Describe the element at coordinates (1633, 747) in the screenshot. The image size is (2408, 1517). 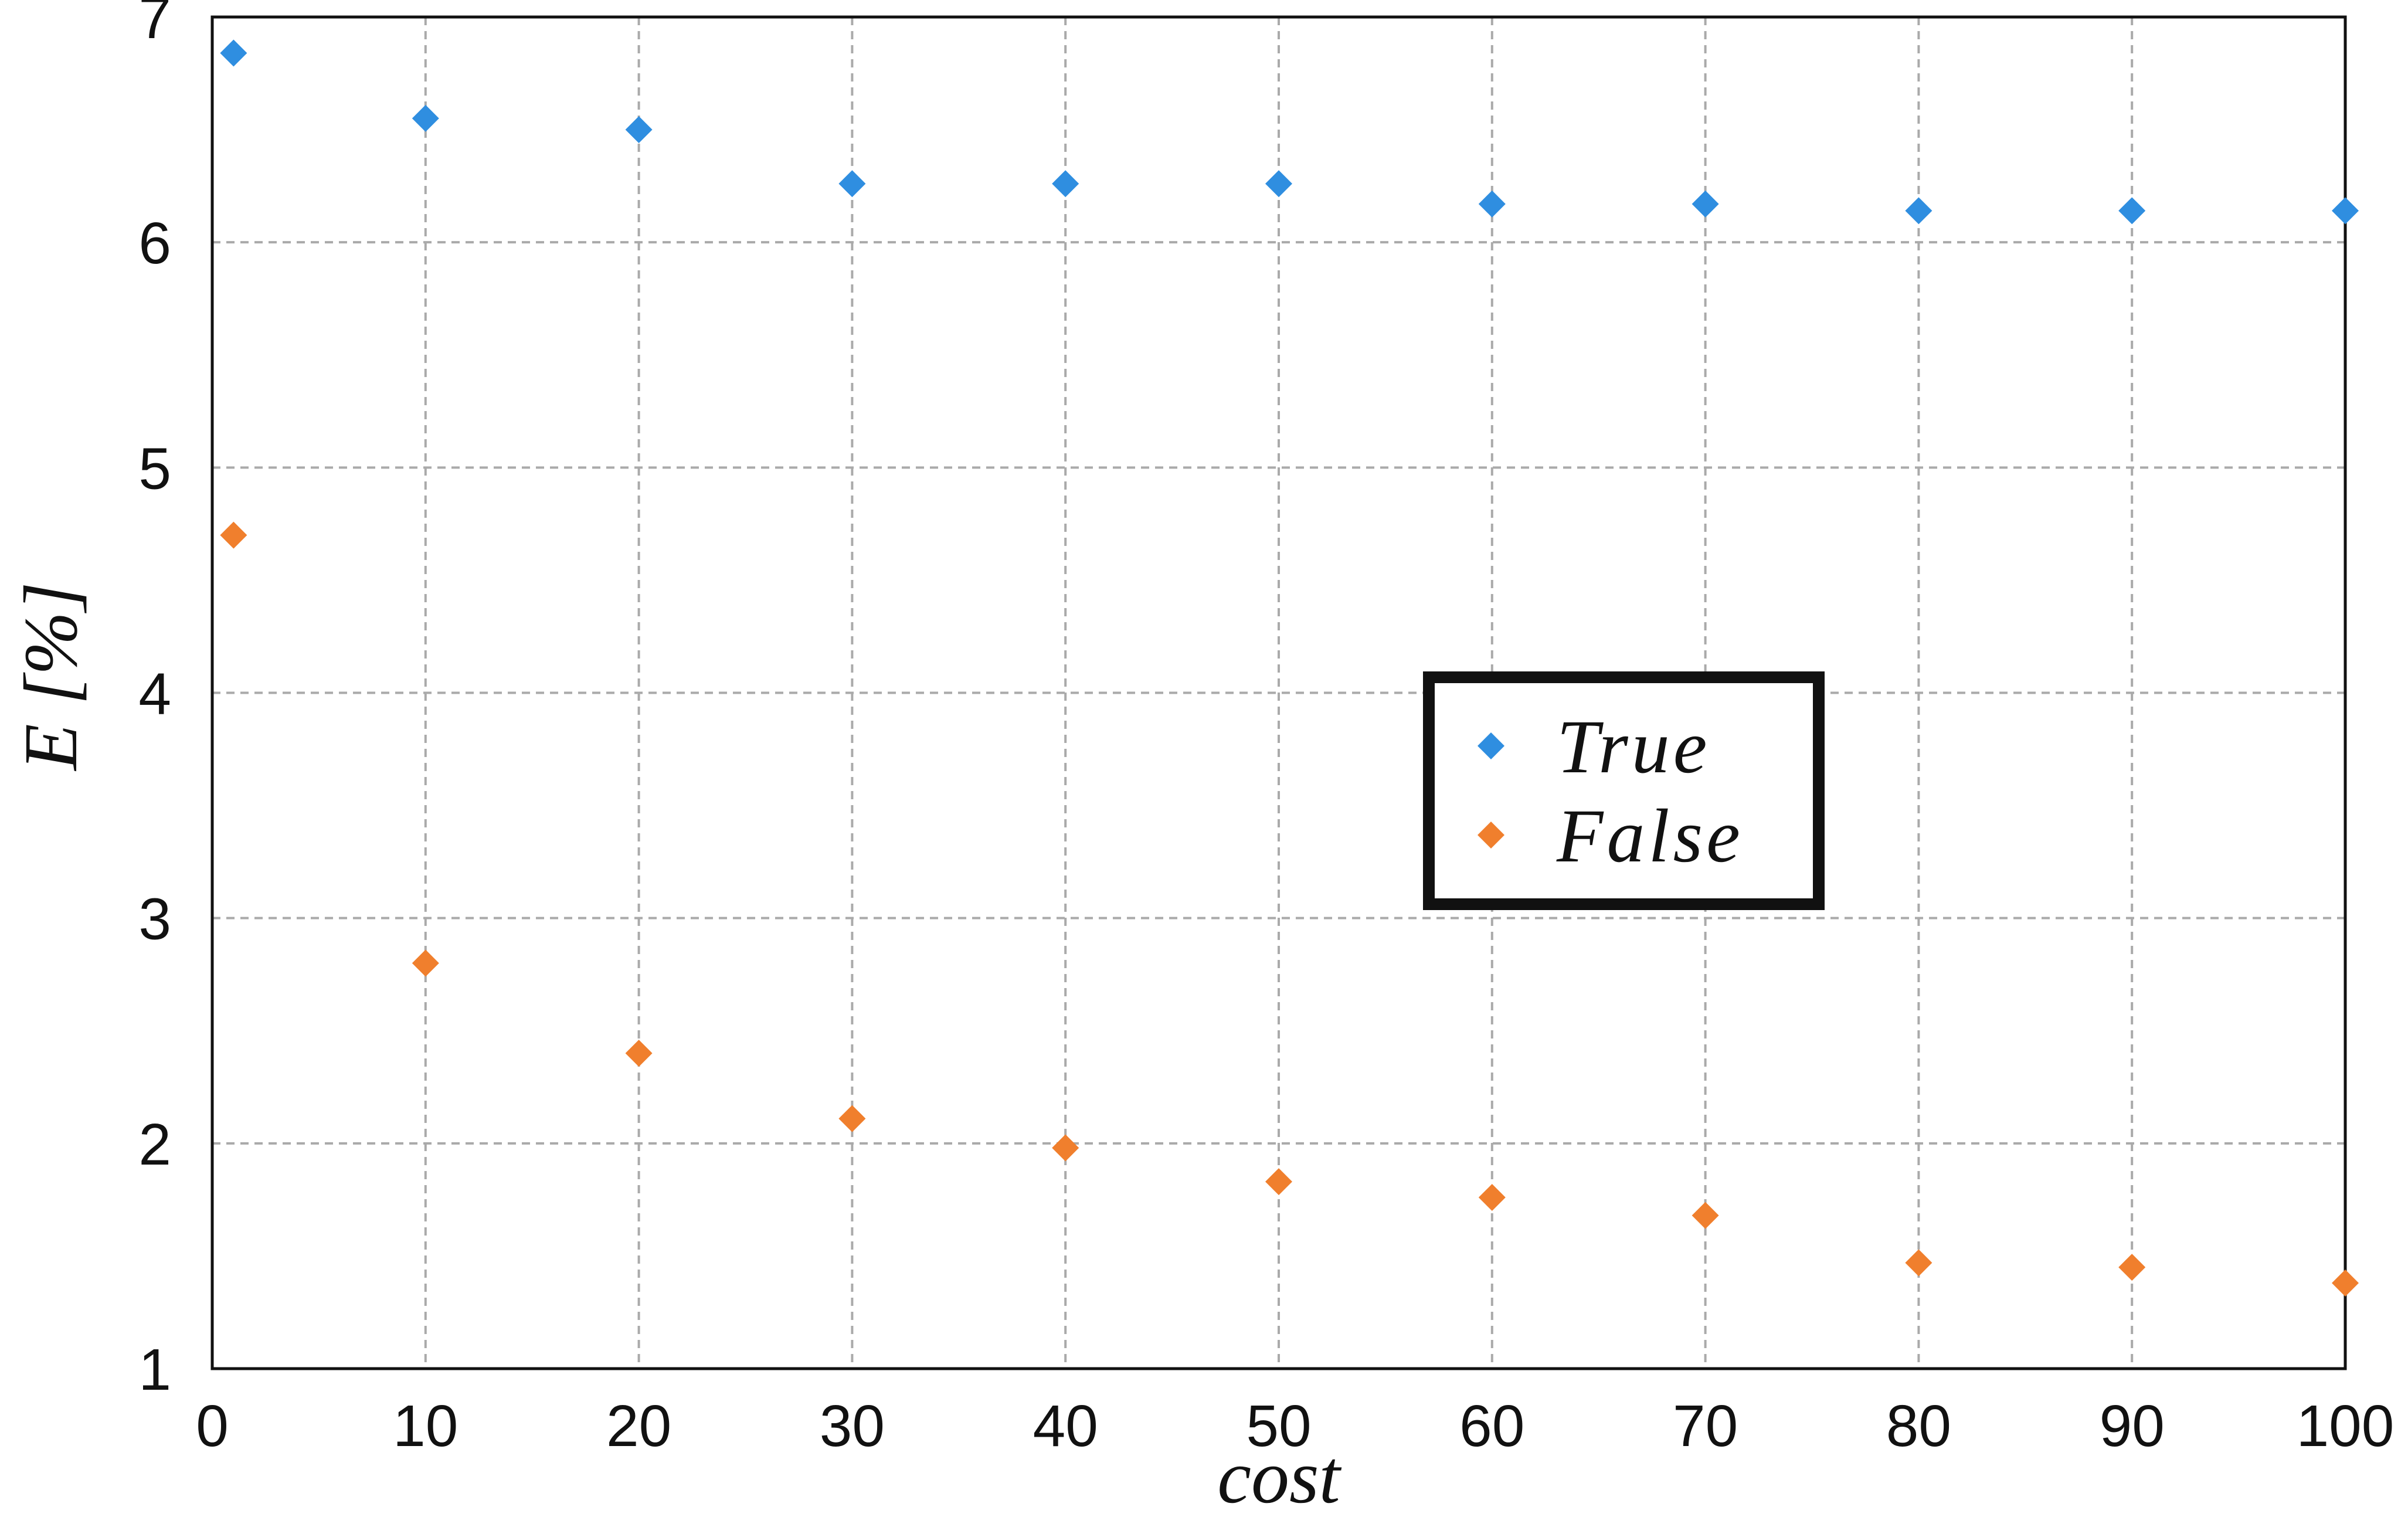
I see `legend-label-true: True` at that location.